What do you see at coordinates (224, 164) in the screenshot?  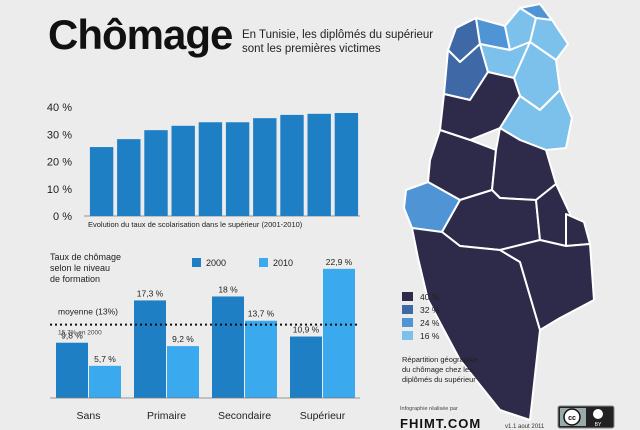 I see `enrollment-bars` at bounding box center [224, 164].